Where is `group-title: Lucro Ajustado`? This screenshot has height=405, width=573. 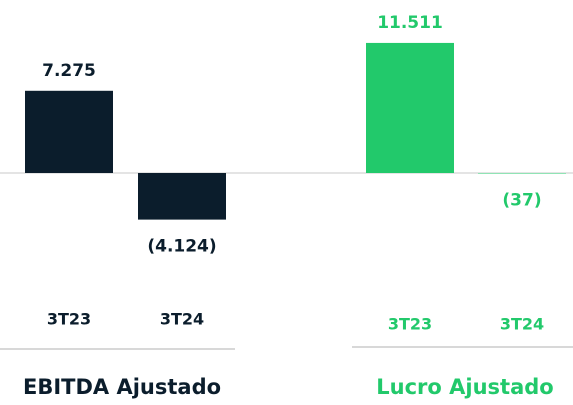 group-title: Lucro Ajustado is located at coordinates (464, 387).